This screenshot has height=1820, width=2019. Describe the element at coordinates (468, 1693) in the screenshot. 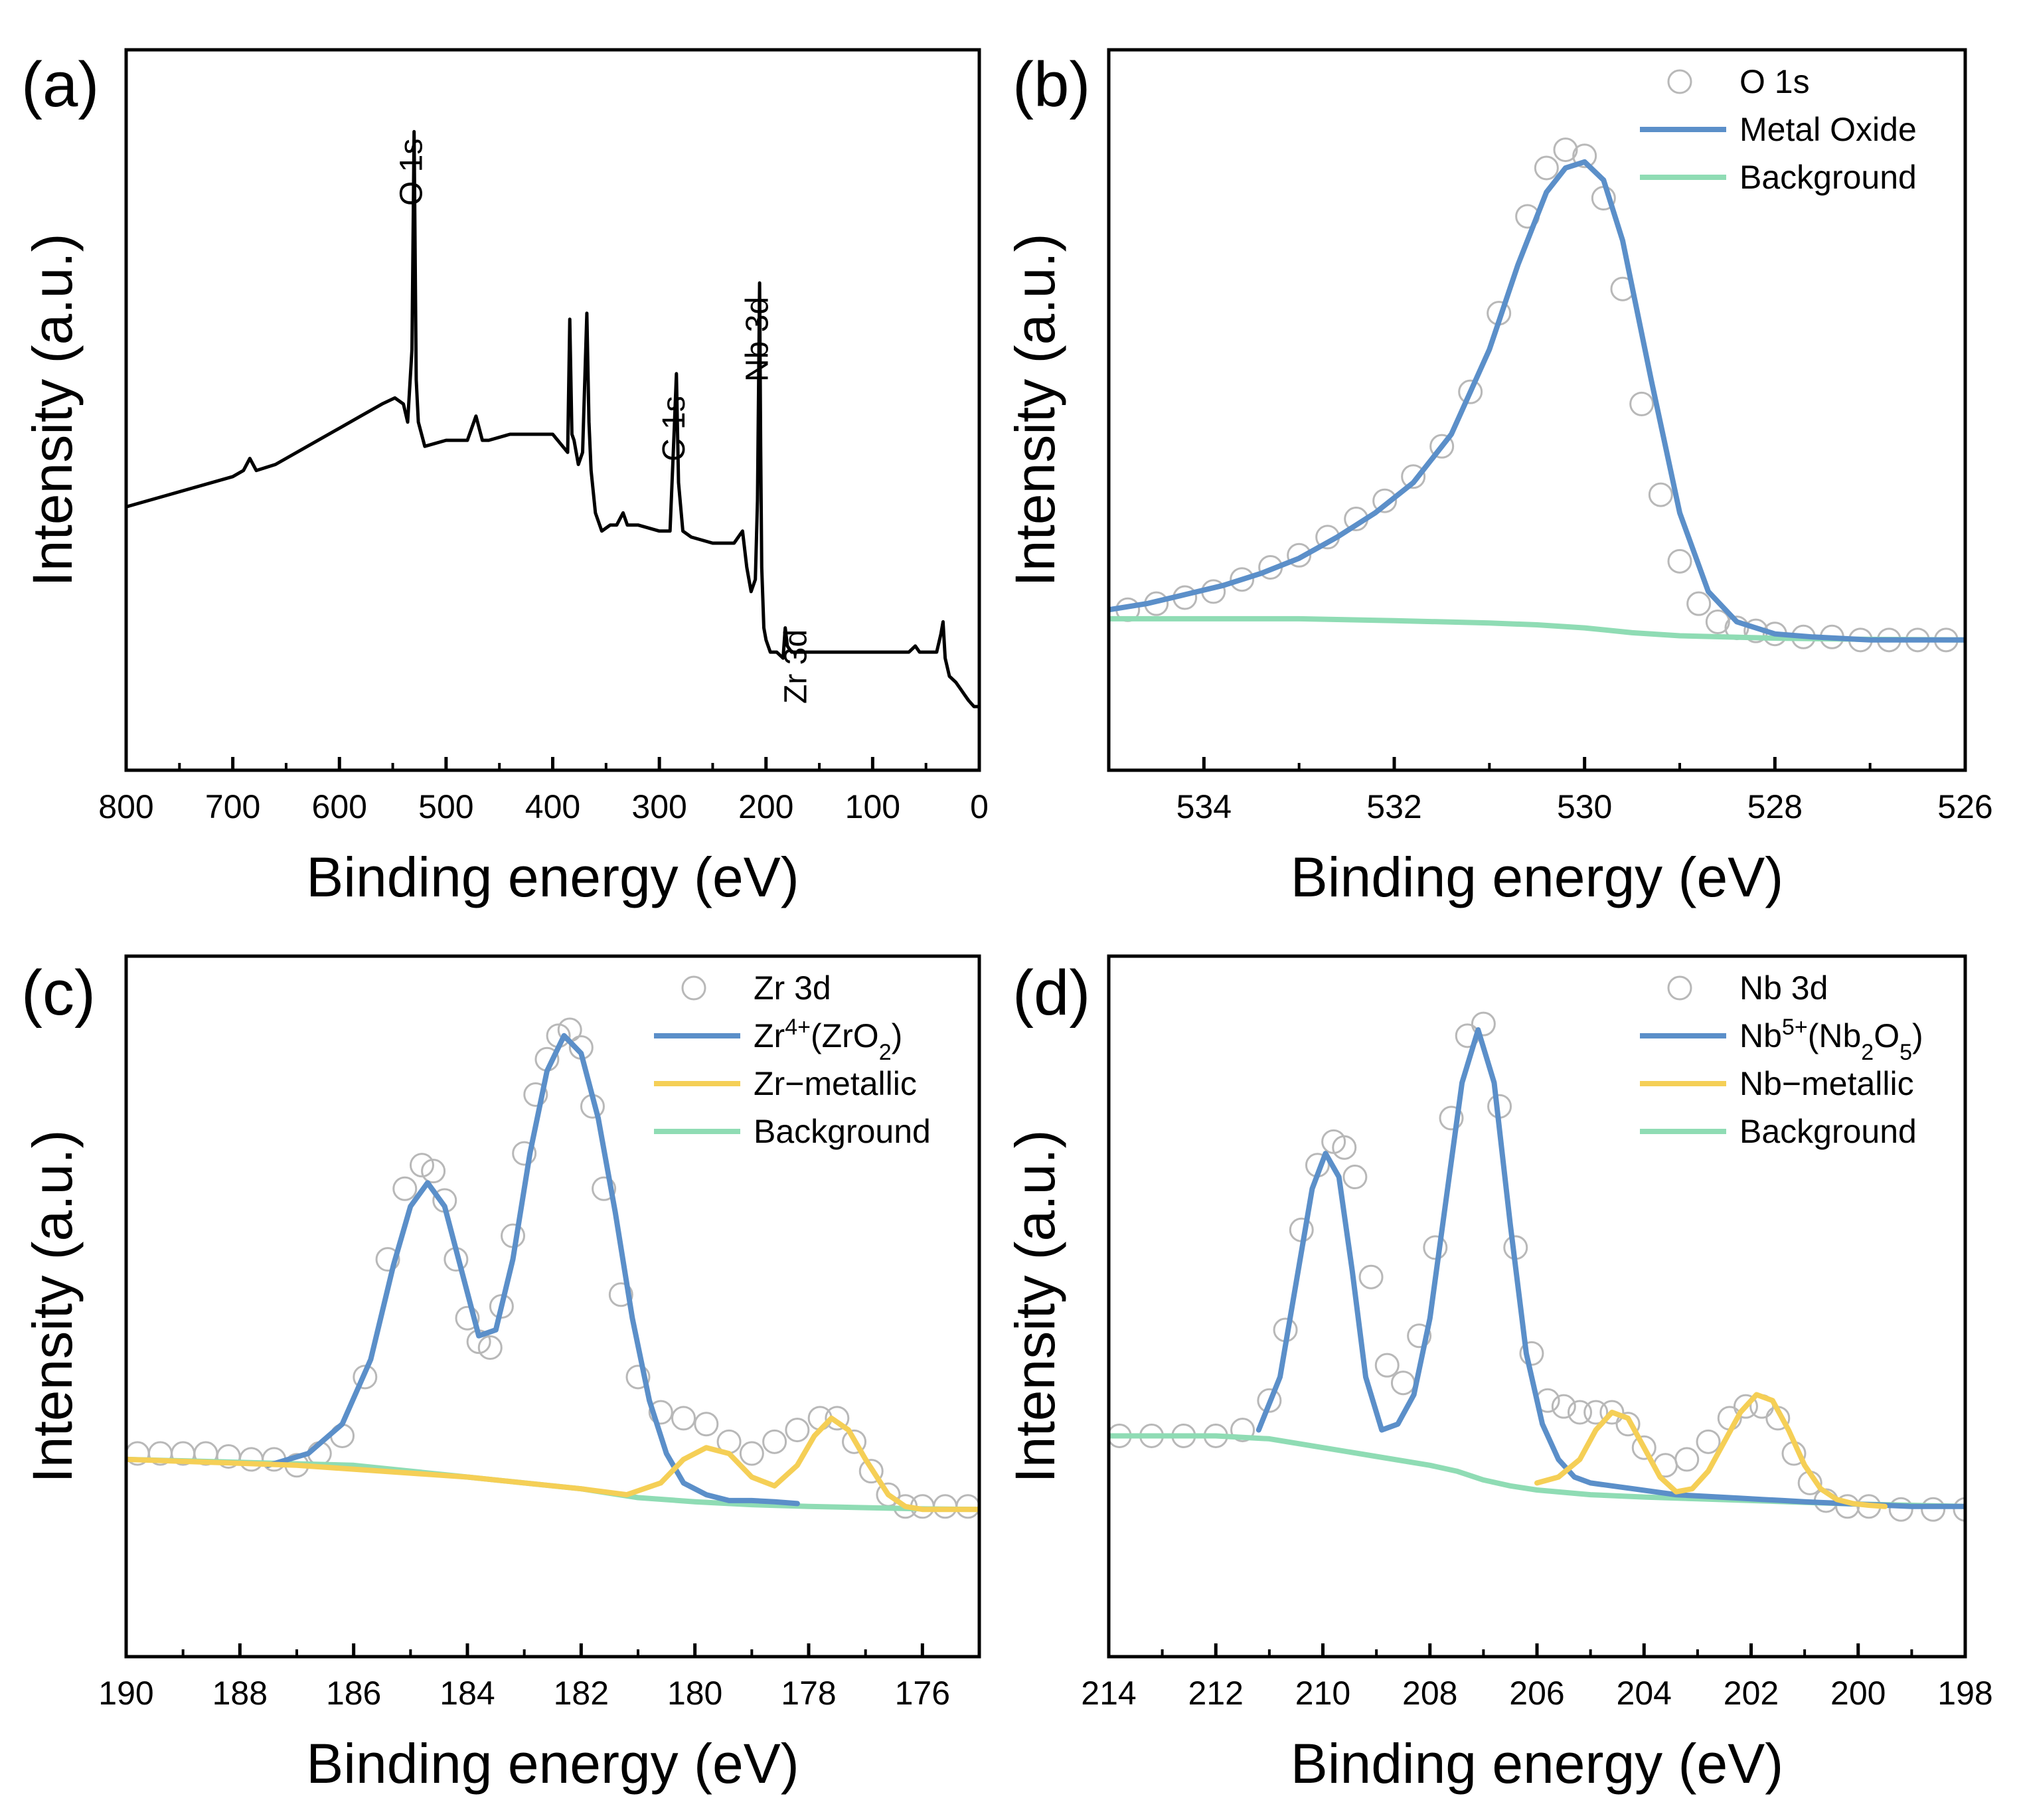

I see `x-tick-label: 184` at that location.